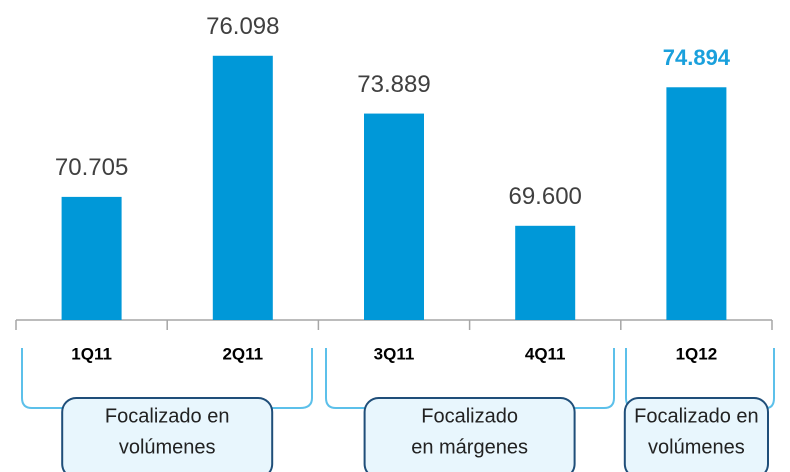  What do you see at coordinates (545, 353) in the screenshot?
I see `x-tick-label: 4Q11` at bounding box center [545, 353].